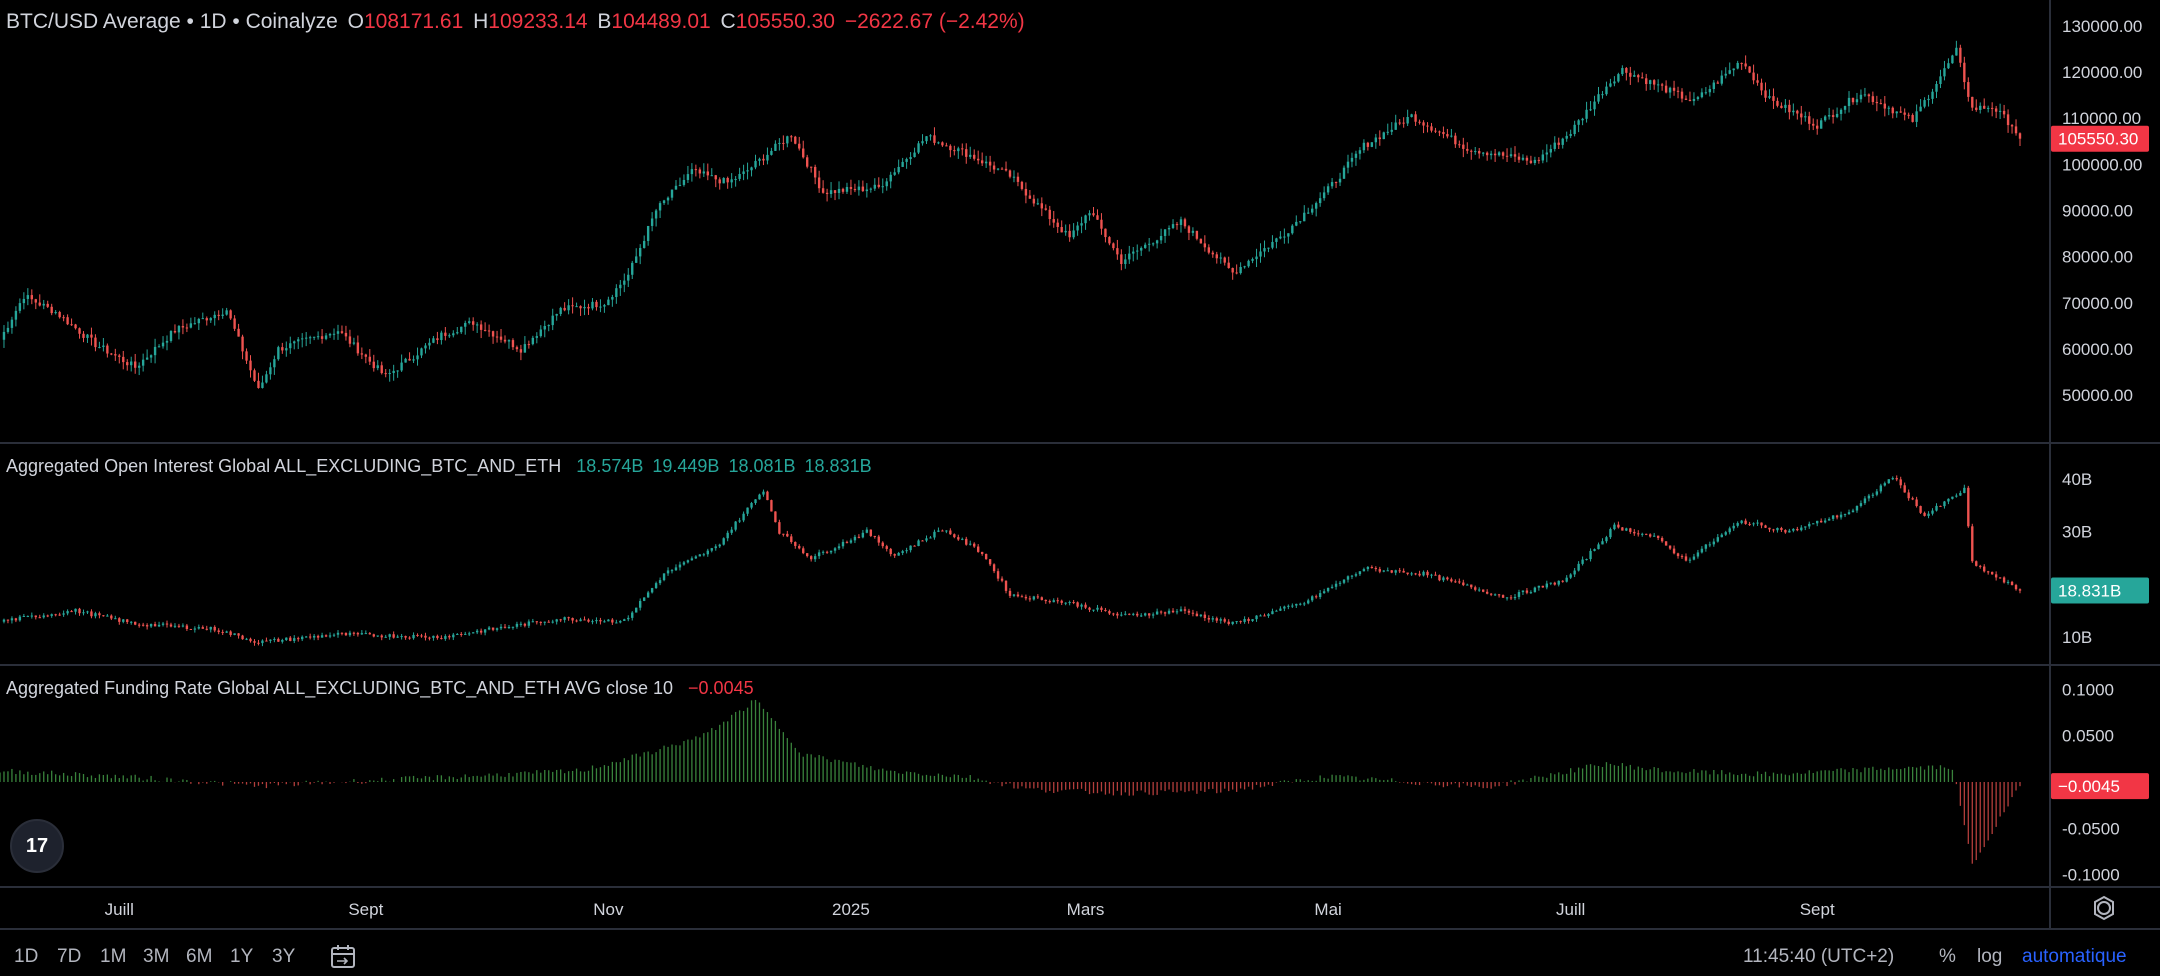 The image size is (2160, 976). I want to click on log-toggle: log, so click(1990, 956).